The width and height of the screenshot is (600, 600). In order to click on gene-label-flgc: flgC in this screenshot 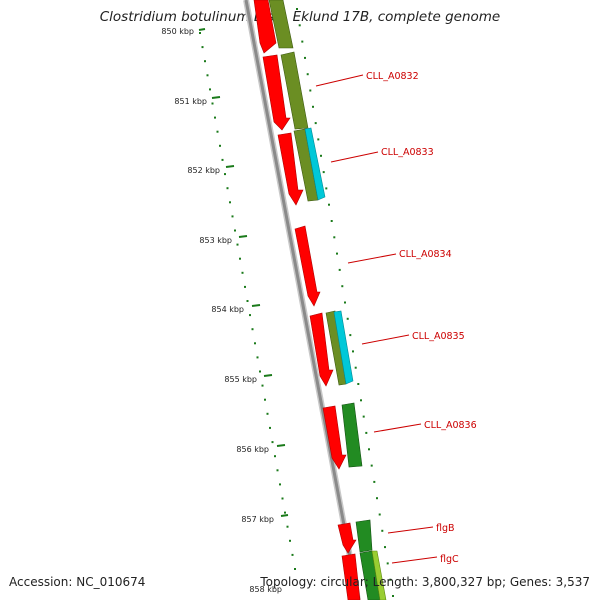, I will do `click(425, 559)`.